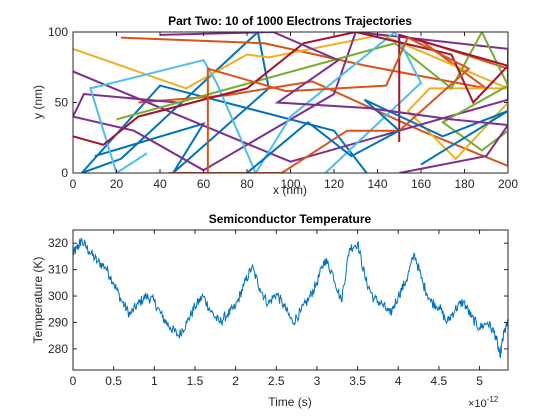 This screenshot has height=420, width=560. Describe the element at coordinates (421, 184) in the screenshot. I see `trajectory-x-tick-label: 160` at that location.